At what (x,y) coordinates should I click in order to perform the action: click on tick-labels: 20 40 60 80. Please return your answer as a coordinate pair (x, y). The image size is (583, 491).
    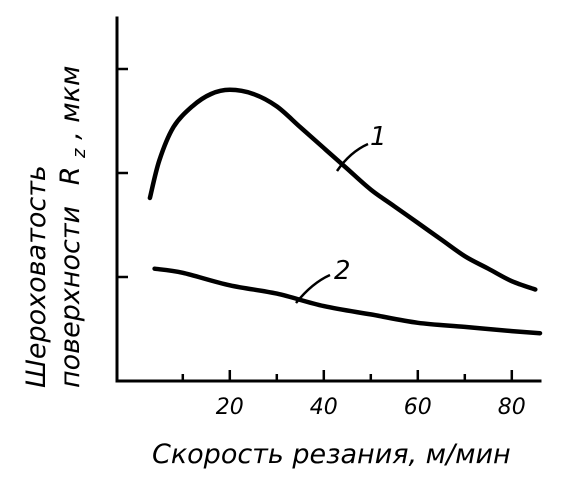
    Looking at the image, I should click on (371, 407).